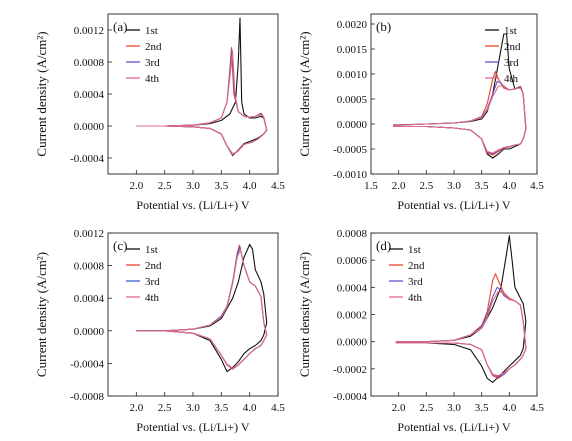 Image resolution: width=572 pixels, height=441 pixels. I want to click on panel-label: (d), so click(383, 245).